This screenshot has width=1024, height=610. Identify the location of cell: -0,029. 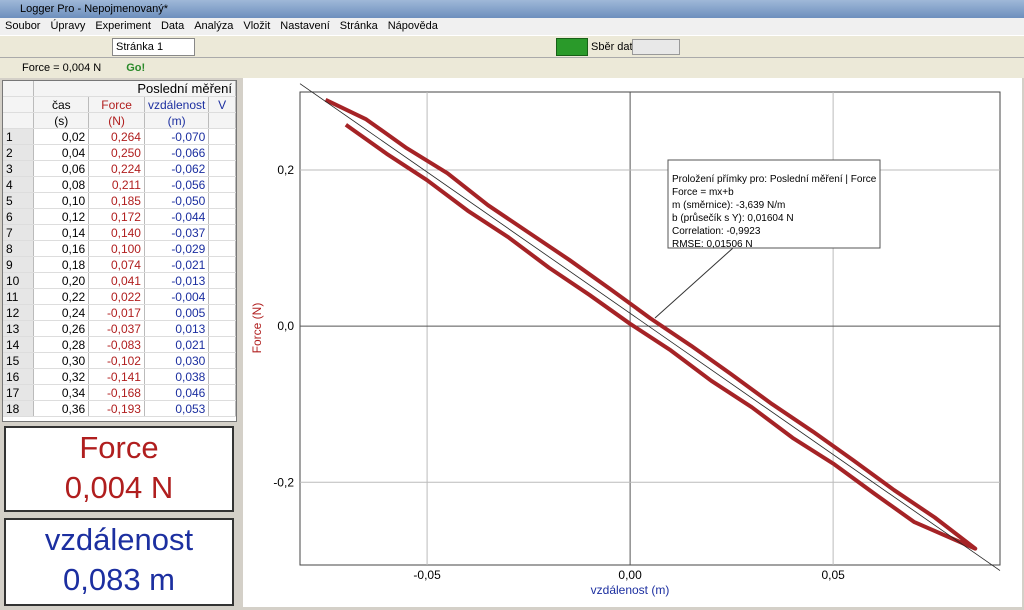
(177, 248).